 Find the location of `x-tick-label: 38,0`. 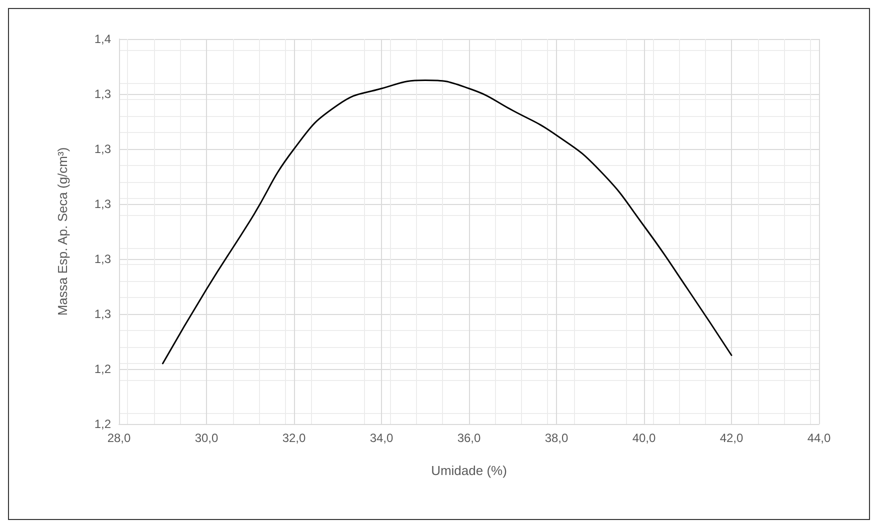

x-tick-label: 38,0 is located at coordinates (556, 438).